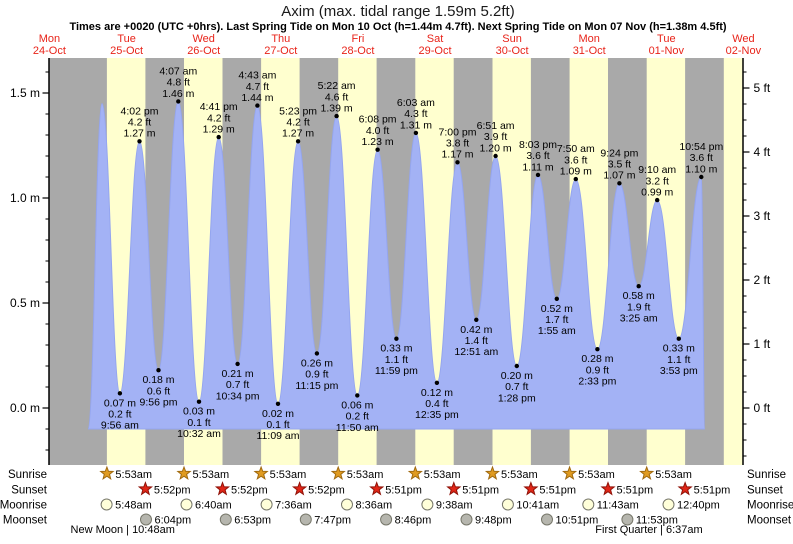  What do you see at coordinates (770, 506) in the screenshot?
I see `row-label-moonrise-right: Moonrise` at bounding box center [770, 506].